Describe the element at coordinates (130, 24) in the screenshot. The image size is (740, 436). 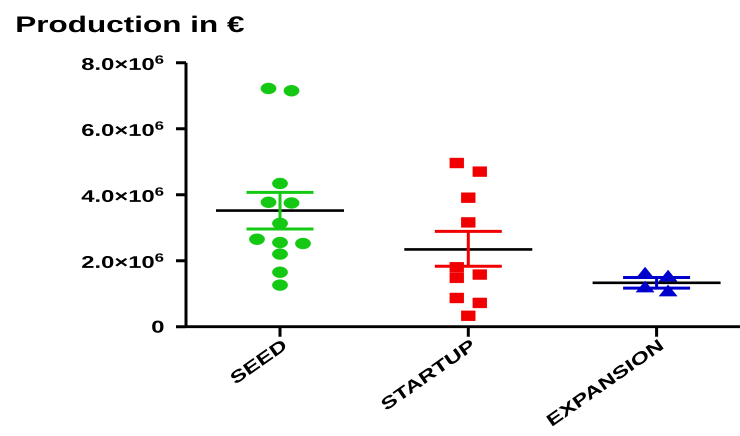
I see `chart-title: Production in €` at that location.